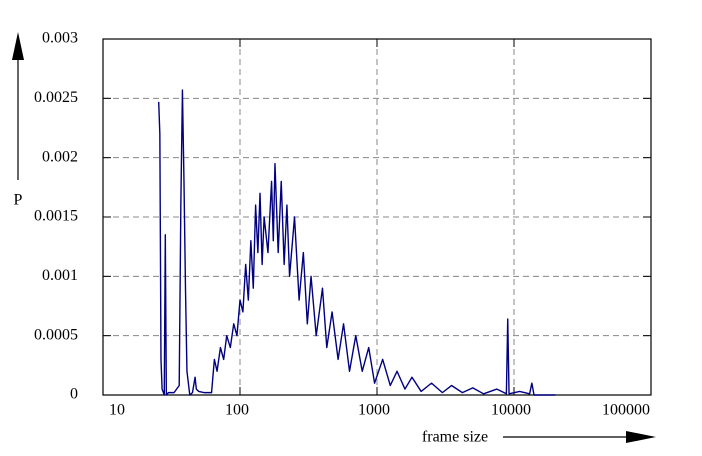 The image size is (702, 456). Describe the element at coordinates (626, 410) in the screenshot. I see `x-tick-label: 100000` at that location.